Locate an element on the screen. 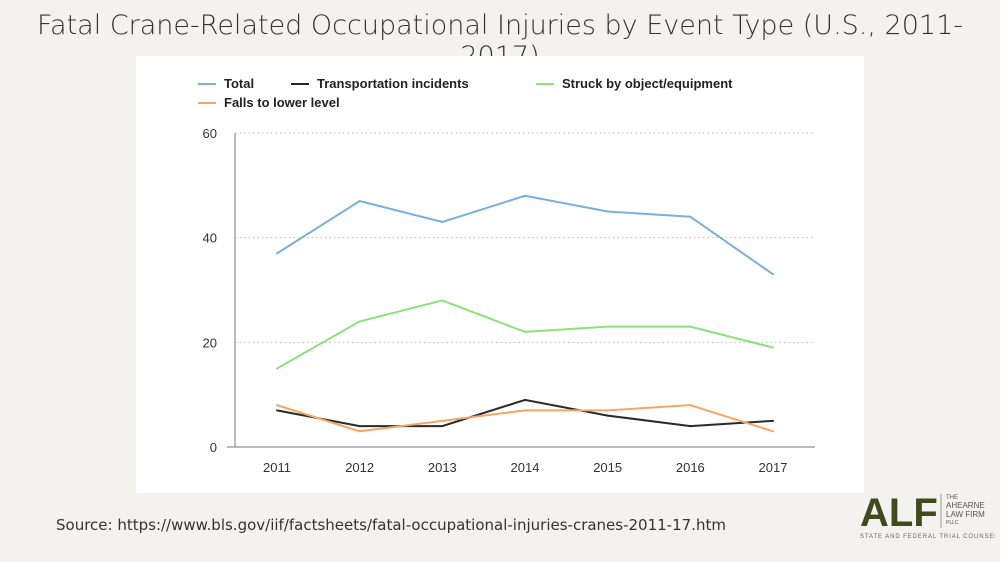  x-tick-label: 2011 is located at coordinates (277, 467).